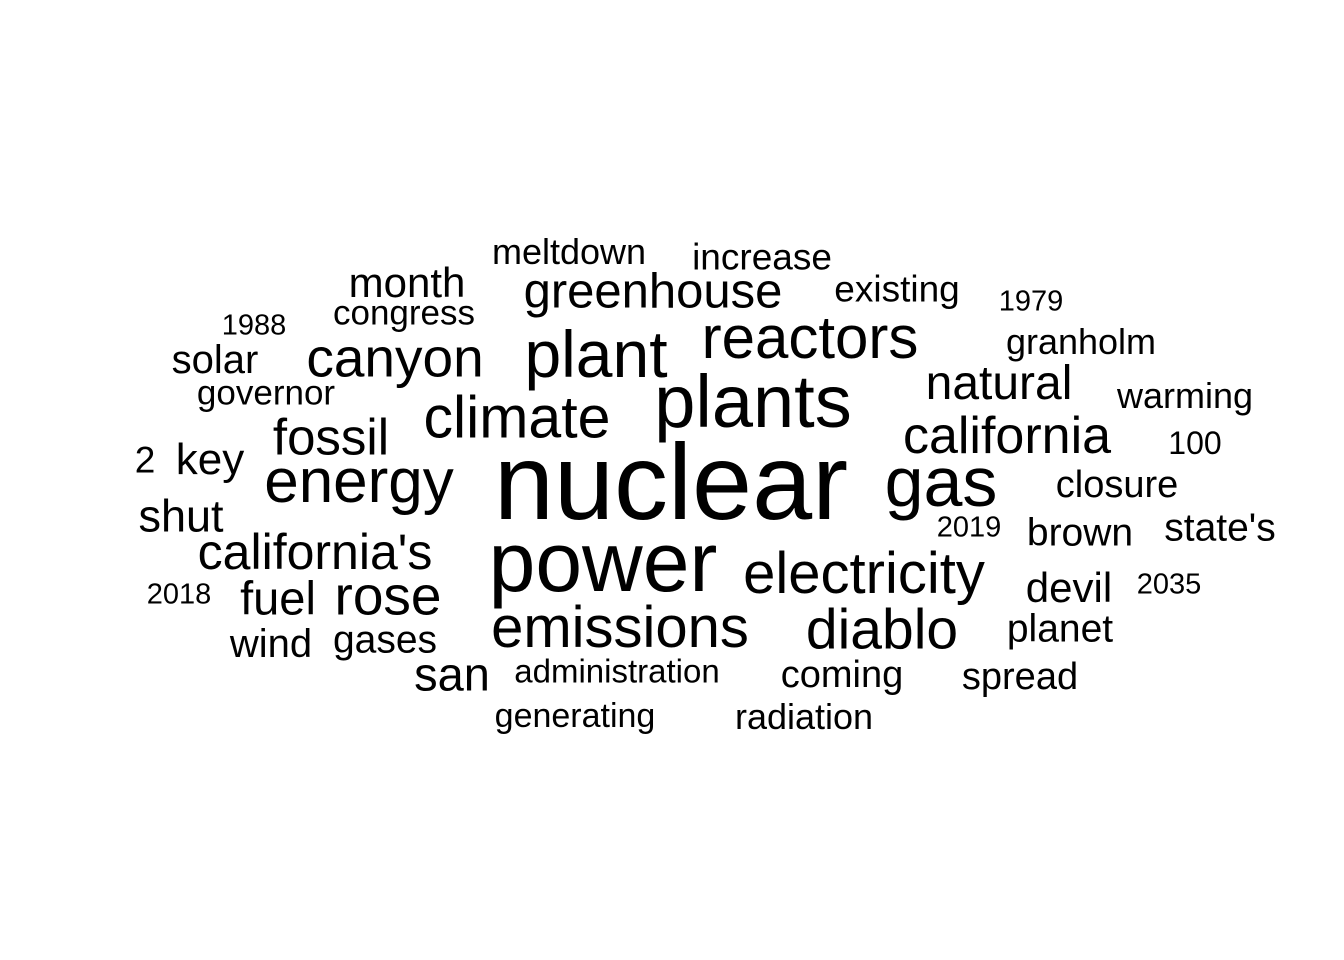 This screenshot has width=1344, height=960. Describe the element at coordinates (407, 282) in the screenshot. I see `word-month: month` at that location.